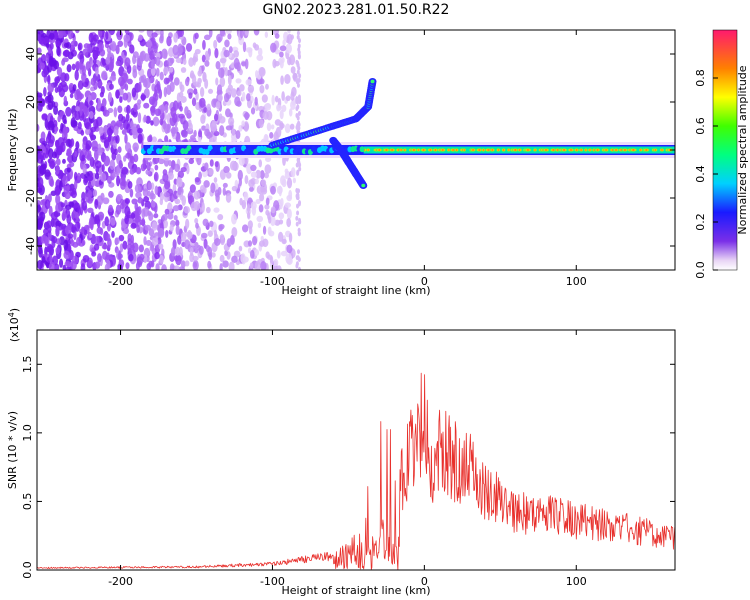 This screenshot has width=750, height=600. Describe the element at coordinates (356, 10) in the screenshot. I see `figure-title: GN02.2023.281.01.50.R22` at that location.